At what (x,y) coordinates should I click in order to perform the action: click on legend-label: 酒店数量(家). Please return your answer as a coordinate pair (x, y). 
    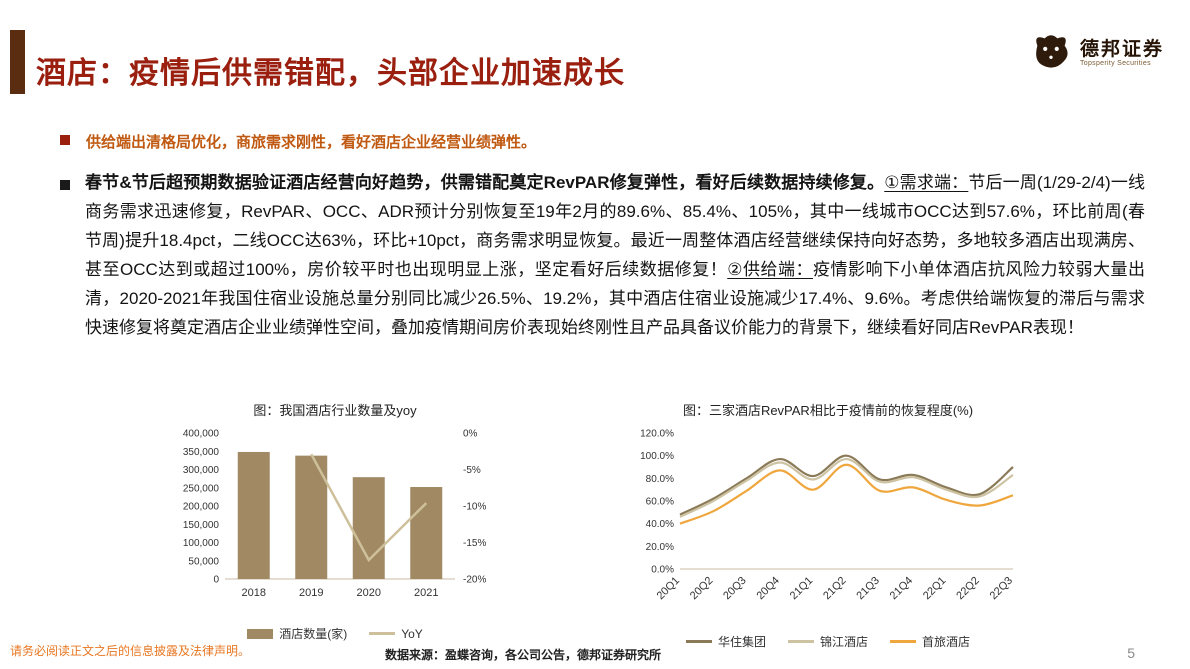
    Looking at the image, I should click on (313, 634).